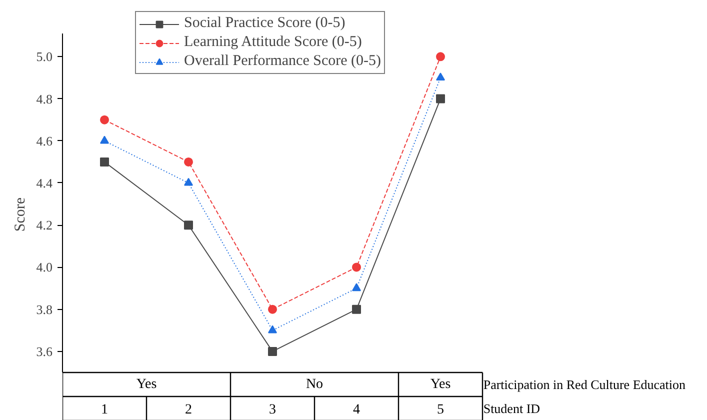  I want to click on x-tick-label: 2, so click(188, 410).